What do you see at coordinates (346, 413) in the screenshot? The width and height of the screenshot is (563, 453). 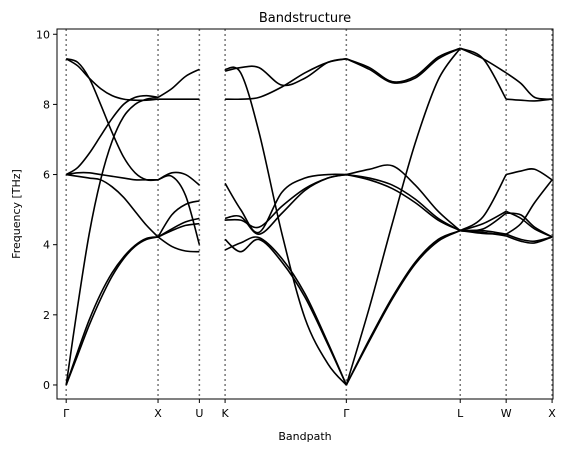 I see `x-tick-label-4: Γ` at bounding box center [346, 413].